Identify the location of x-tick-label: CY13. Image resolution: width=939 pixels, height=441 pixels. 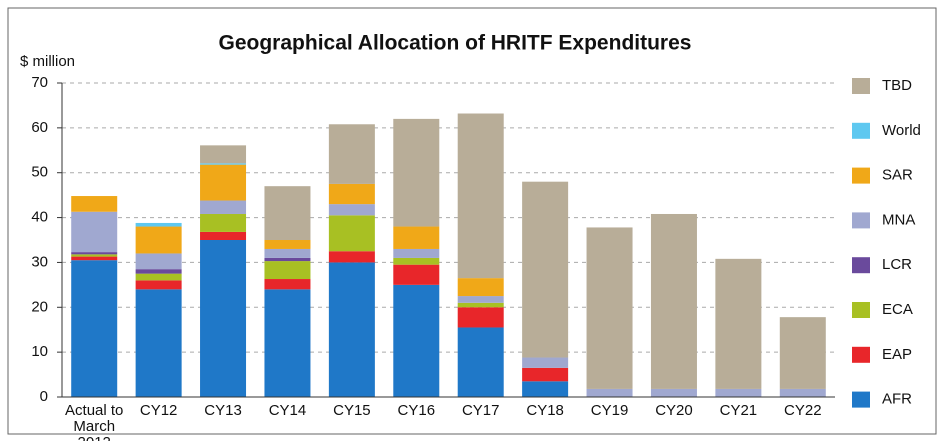
(223, 410).